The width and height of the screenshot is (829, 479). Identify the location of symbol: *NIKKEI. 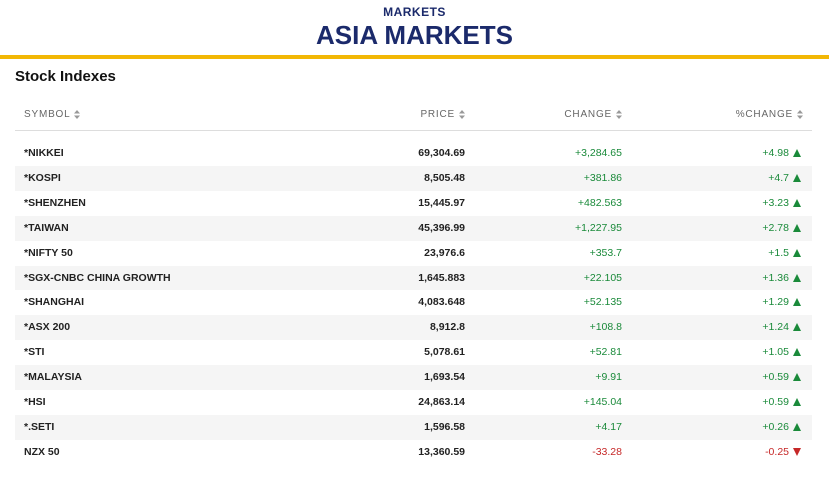
(44, 153).